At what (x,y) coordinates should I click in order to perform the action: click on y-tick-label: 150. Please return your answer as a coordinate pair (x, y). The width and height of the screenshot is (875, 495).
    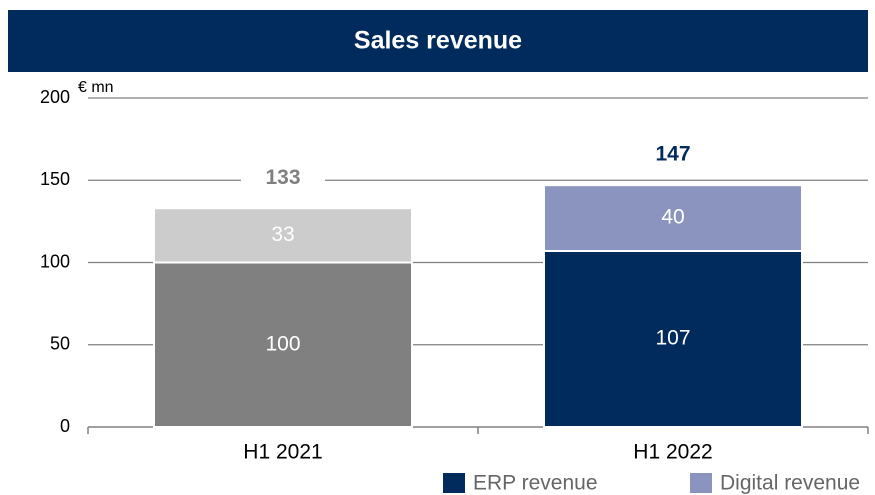
    Looking at the image, I should click on (55, 179).